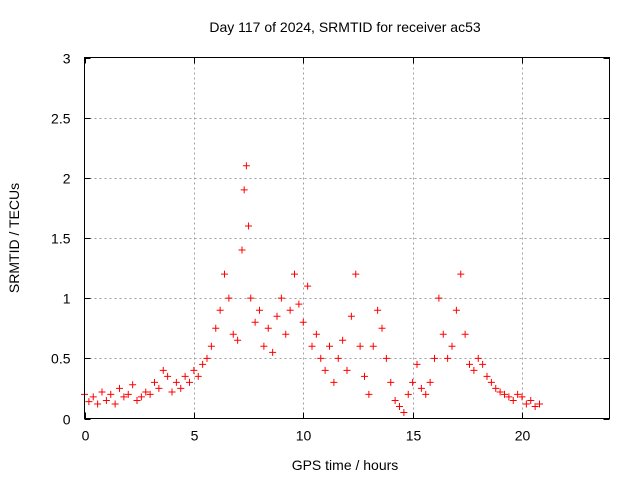 This screenshot has height=480, width=640. What do you see at coordinates (67, 59) in the screenshot?
I see `y-tick-label: 3` at bounding box center [67, 59].